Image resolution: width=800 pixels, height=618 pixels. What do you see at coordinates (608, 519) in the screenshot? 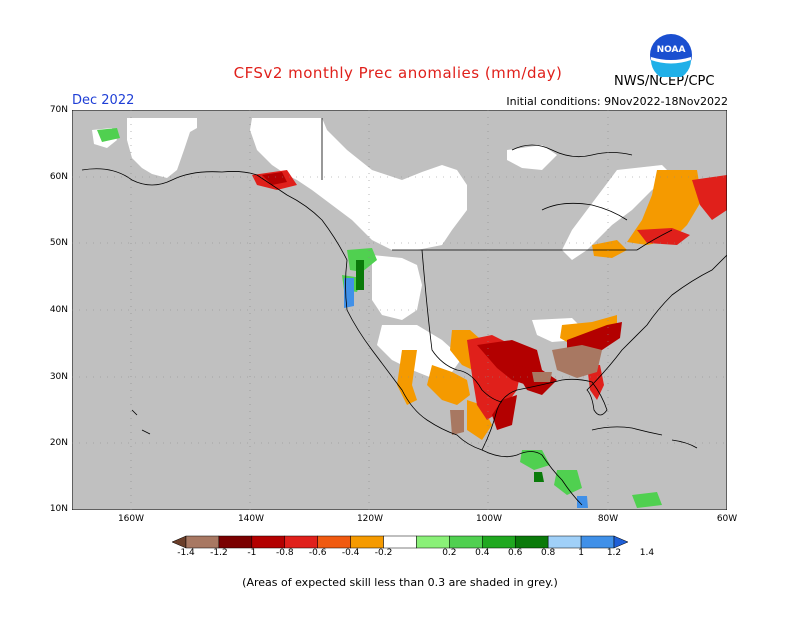
I see `lon-label: 80W` at bounding box center [608, 519].